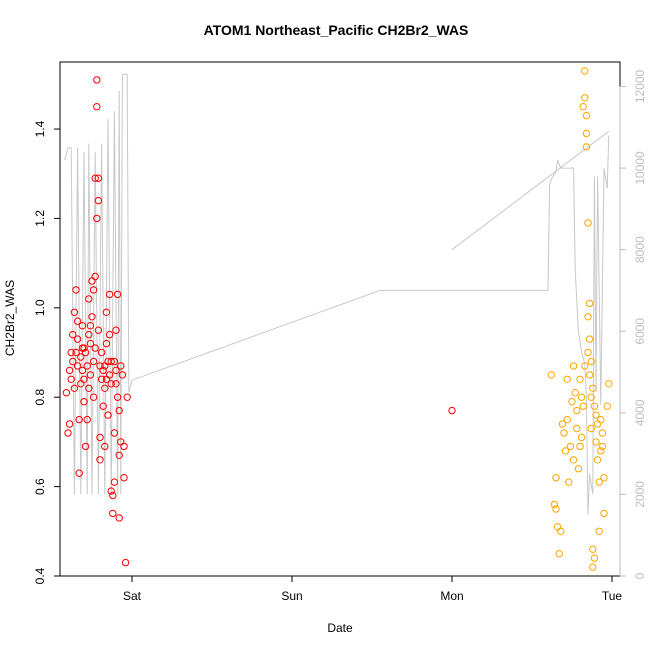  I want to click on y-tick-label-left: 1.2, so click(40, 218).